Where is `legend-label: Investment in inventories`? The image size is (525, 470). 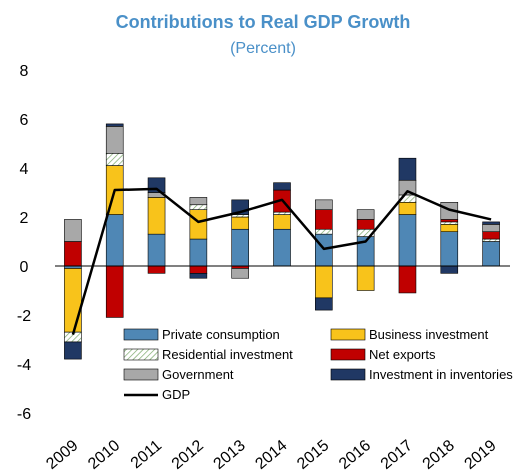
legend-label: Investment in inventories is located at coordinates (441, 374).